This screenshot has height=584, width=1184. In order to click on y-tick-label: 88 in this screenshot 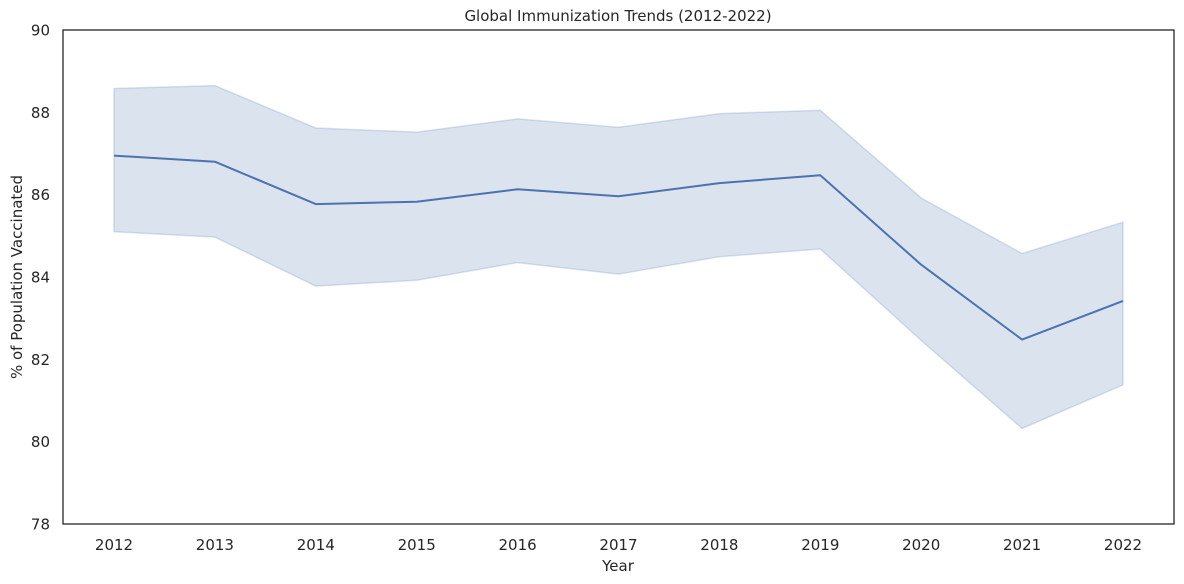, I will do `click(40, 113)`.